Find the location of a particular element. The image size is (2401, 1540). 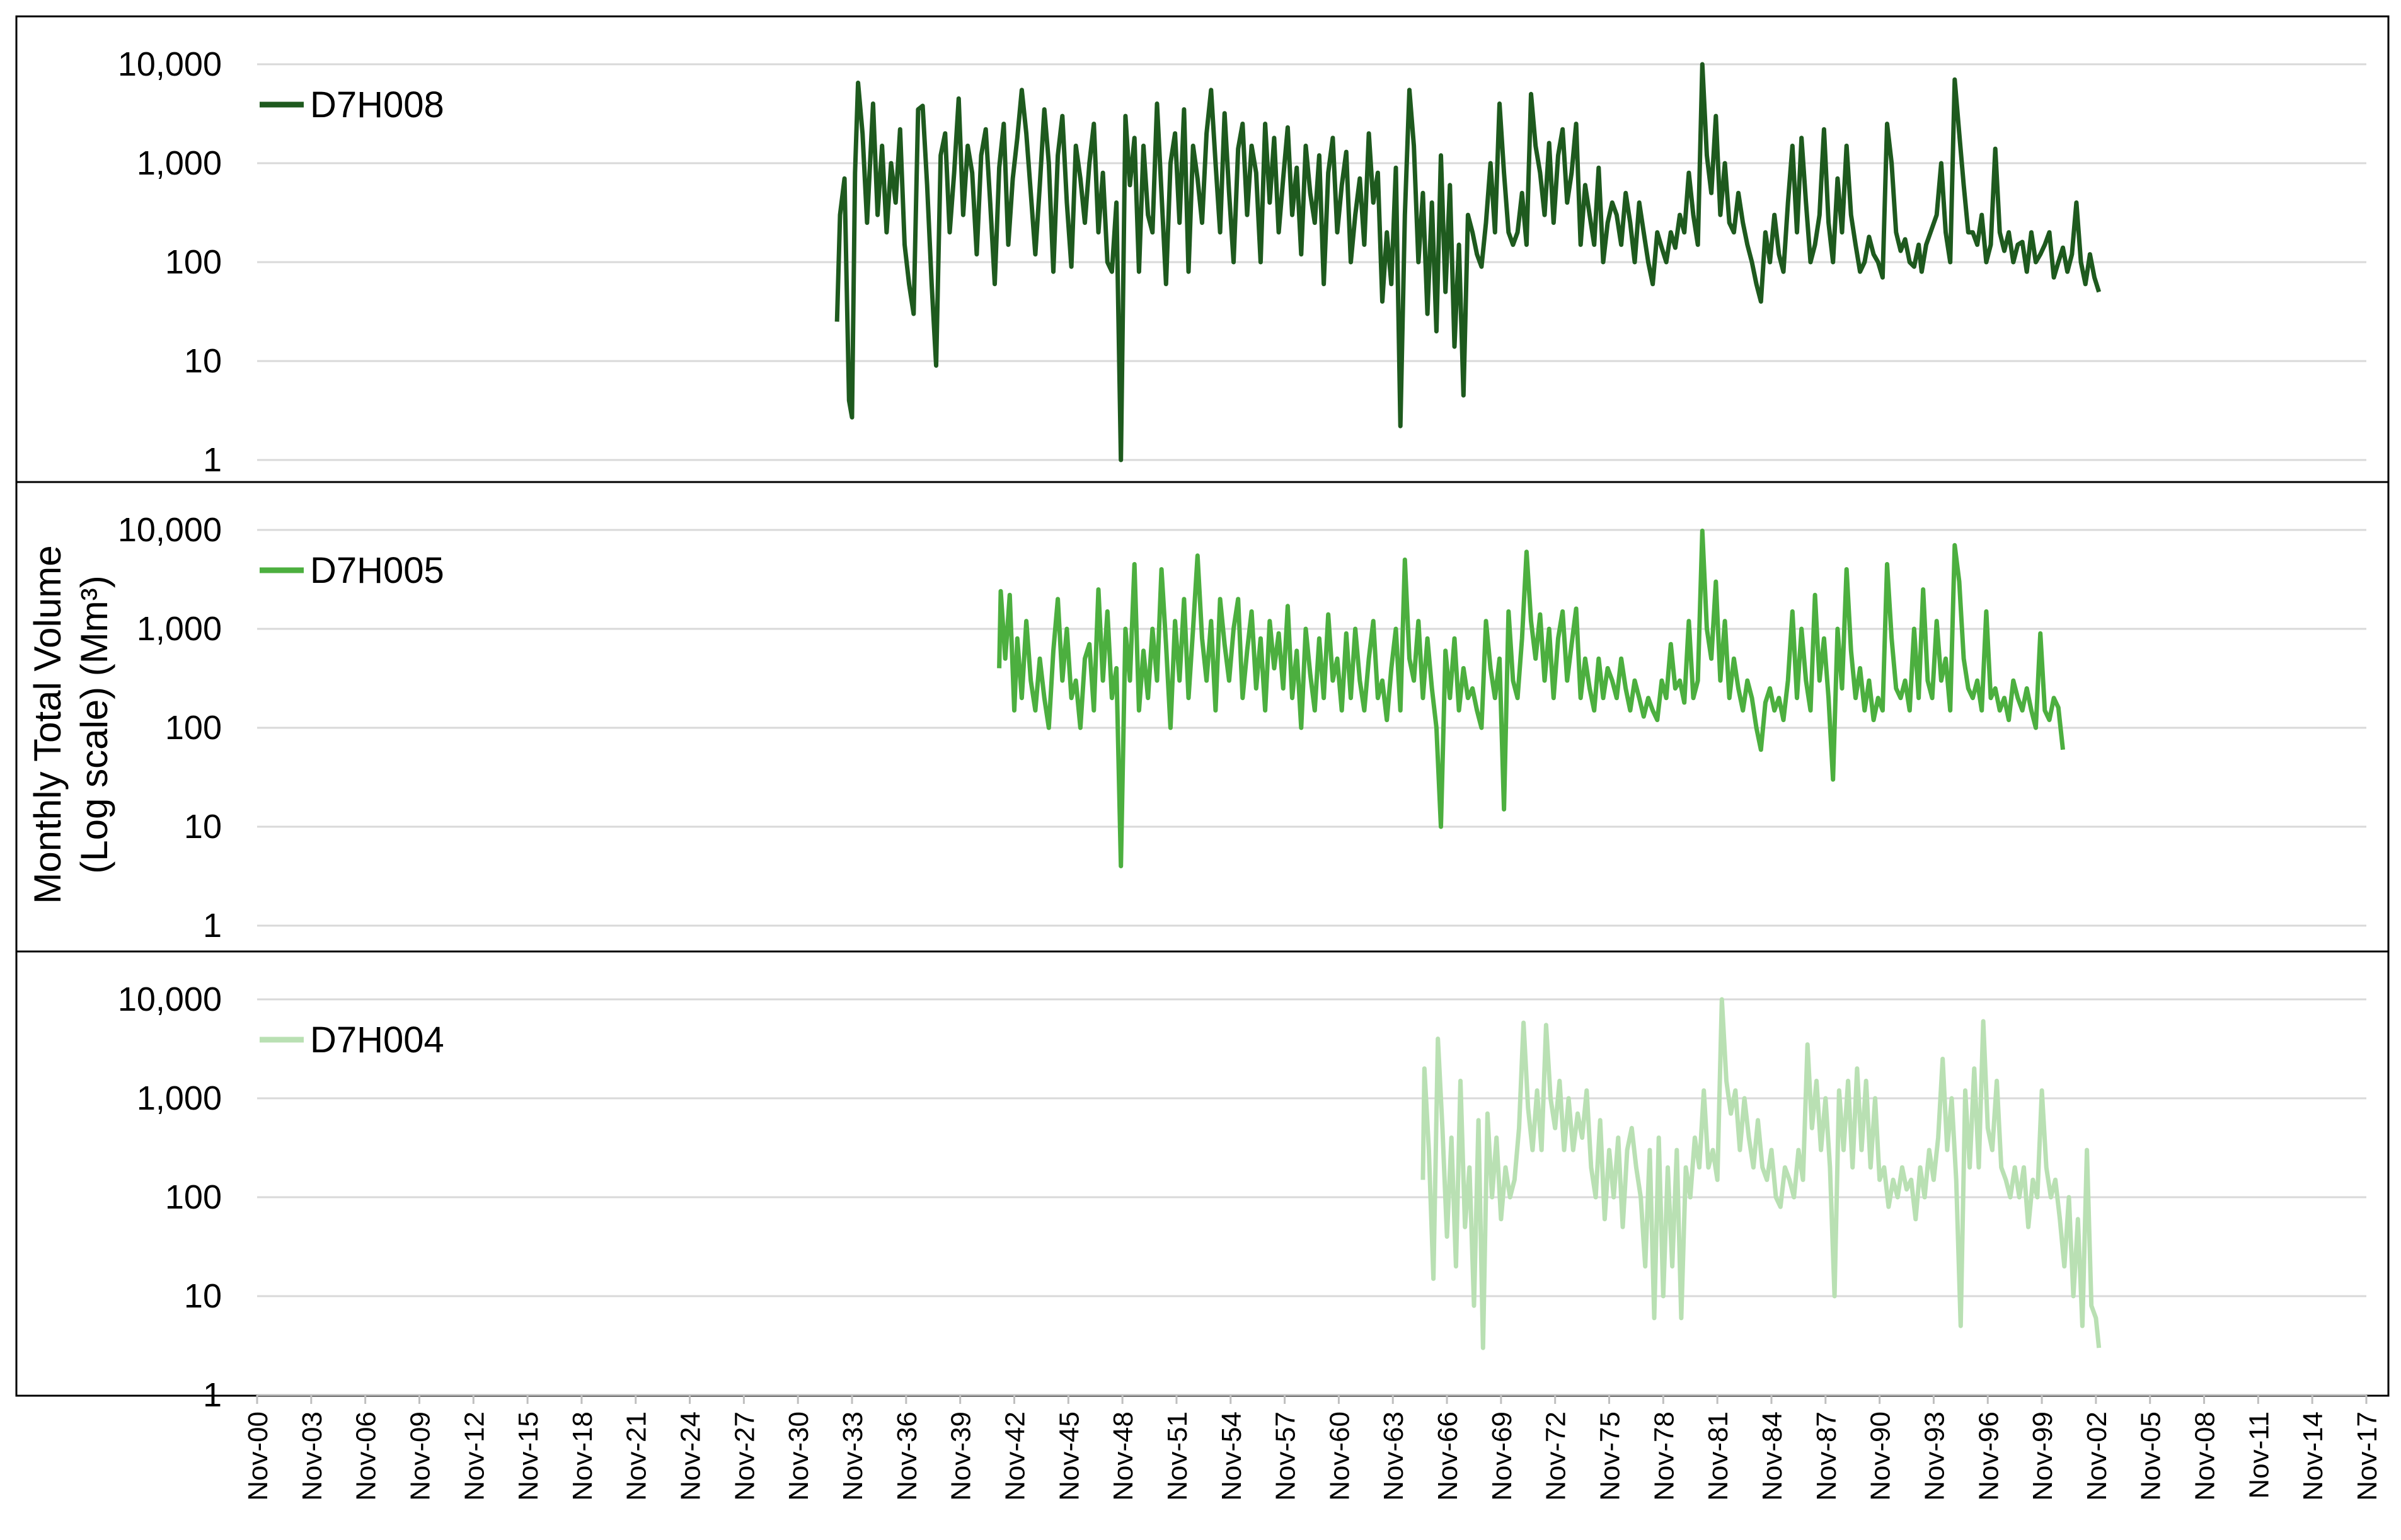

x-tick-label: Nov-27 is located at coordinates (744, 1456).